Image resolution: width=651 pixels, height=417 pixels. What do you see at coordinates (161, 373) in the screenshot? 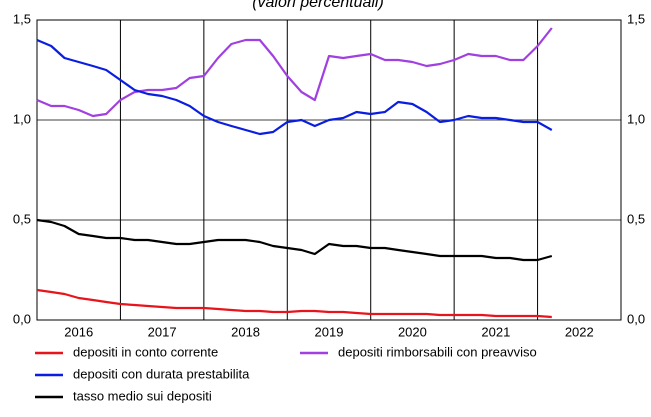
I see `legend-label: depositi con durata prestabilita` at bounding box center [161, 373].